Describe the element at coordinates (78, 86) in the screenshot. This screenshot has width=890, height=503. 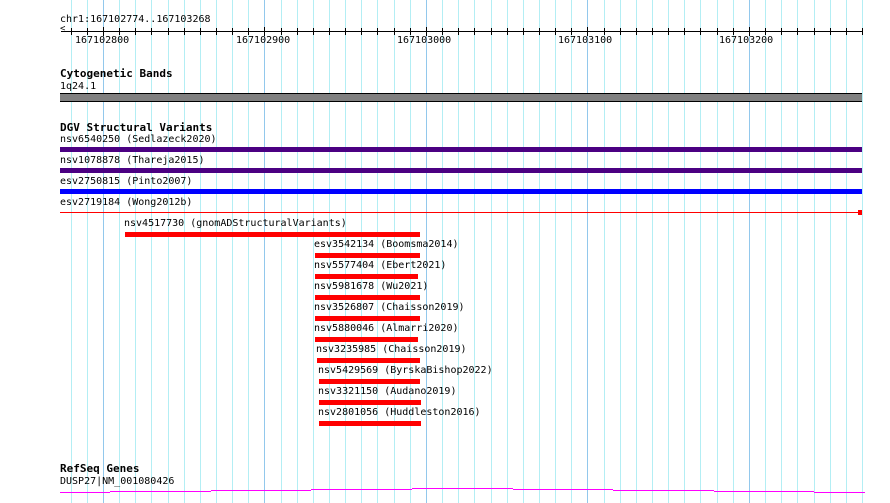
I see `band-label: 1q24.1` at that location.